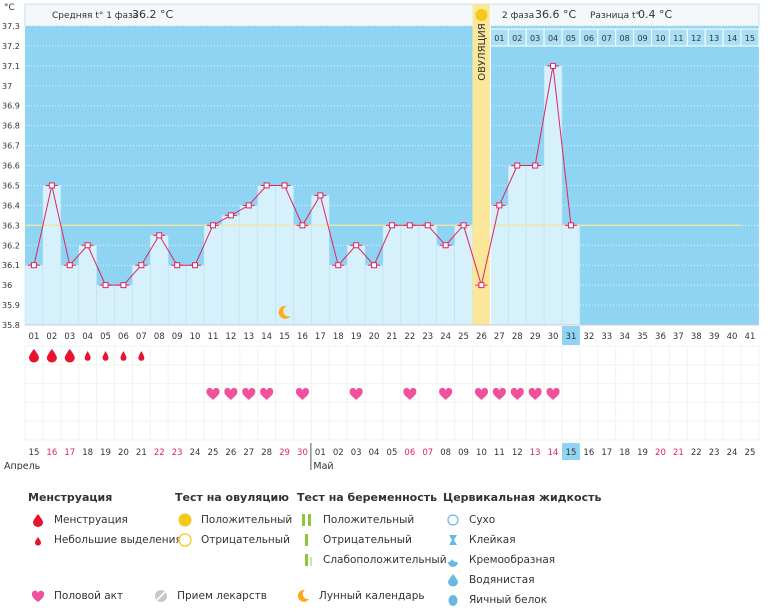 Image resolution: width=770 pixels, height=610 pixels. What do you see at coordinates (284, 453) in the screenshot?
I see `date-label: 29` at bounding box center [284, 453].